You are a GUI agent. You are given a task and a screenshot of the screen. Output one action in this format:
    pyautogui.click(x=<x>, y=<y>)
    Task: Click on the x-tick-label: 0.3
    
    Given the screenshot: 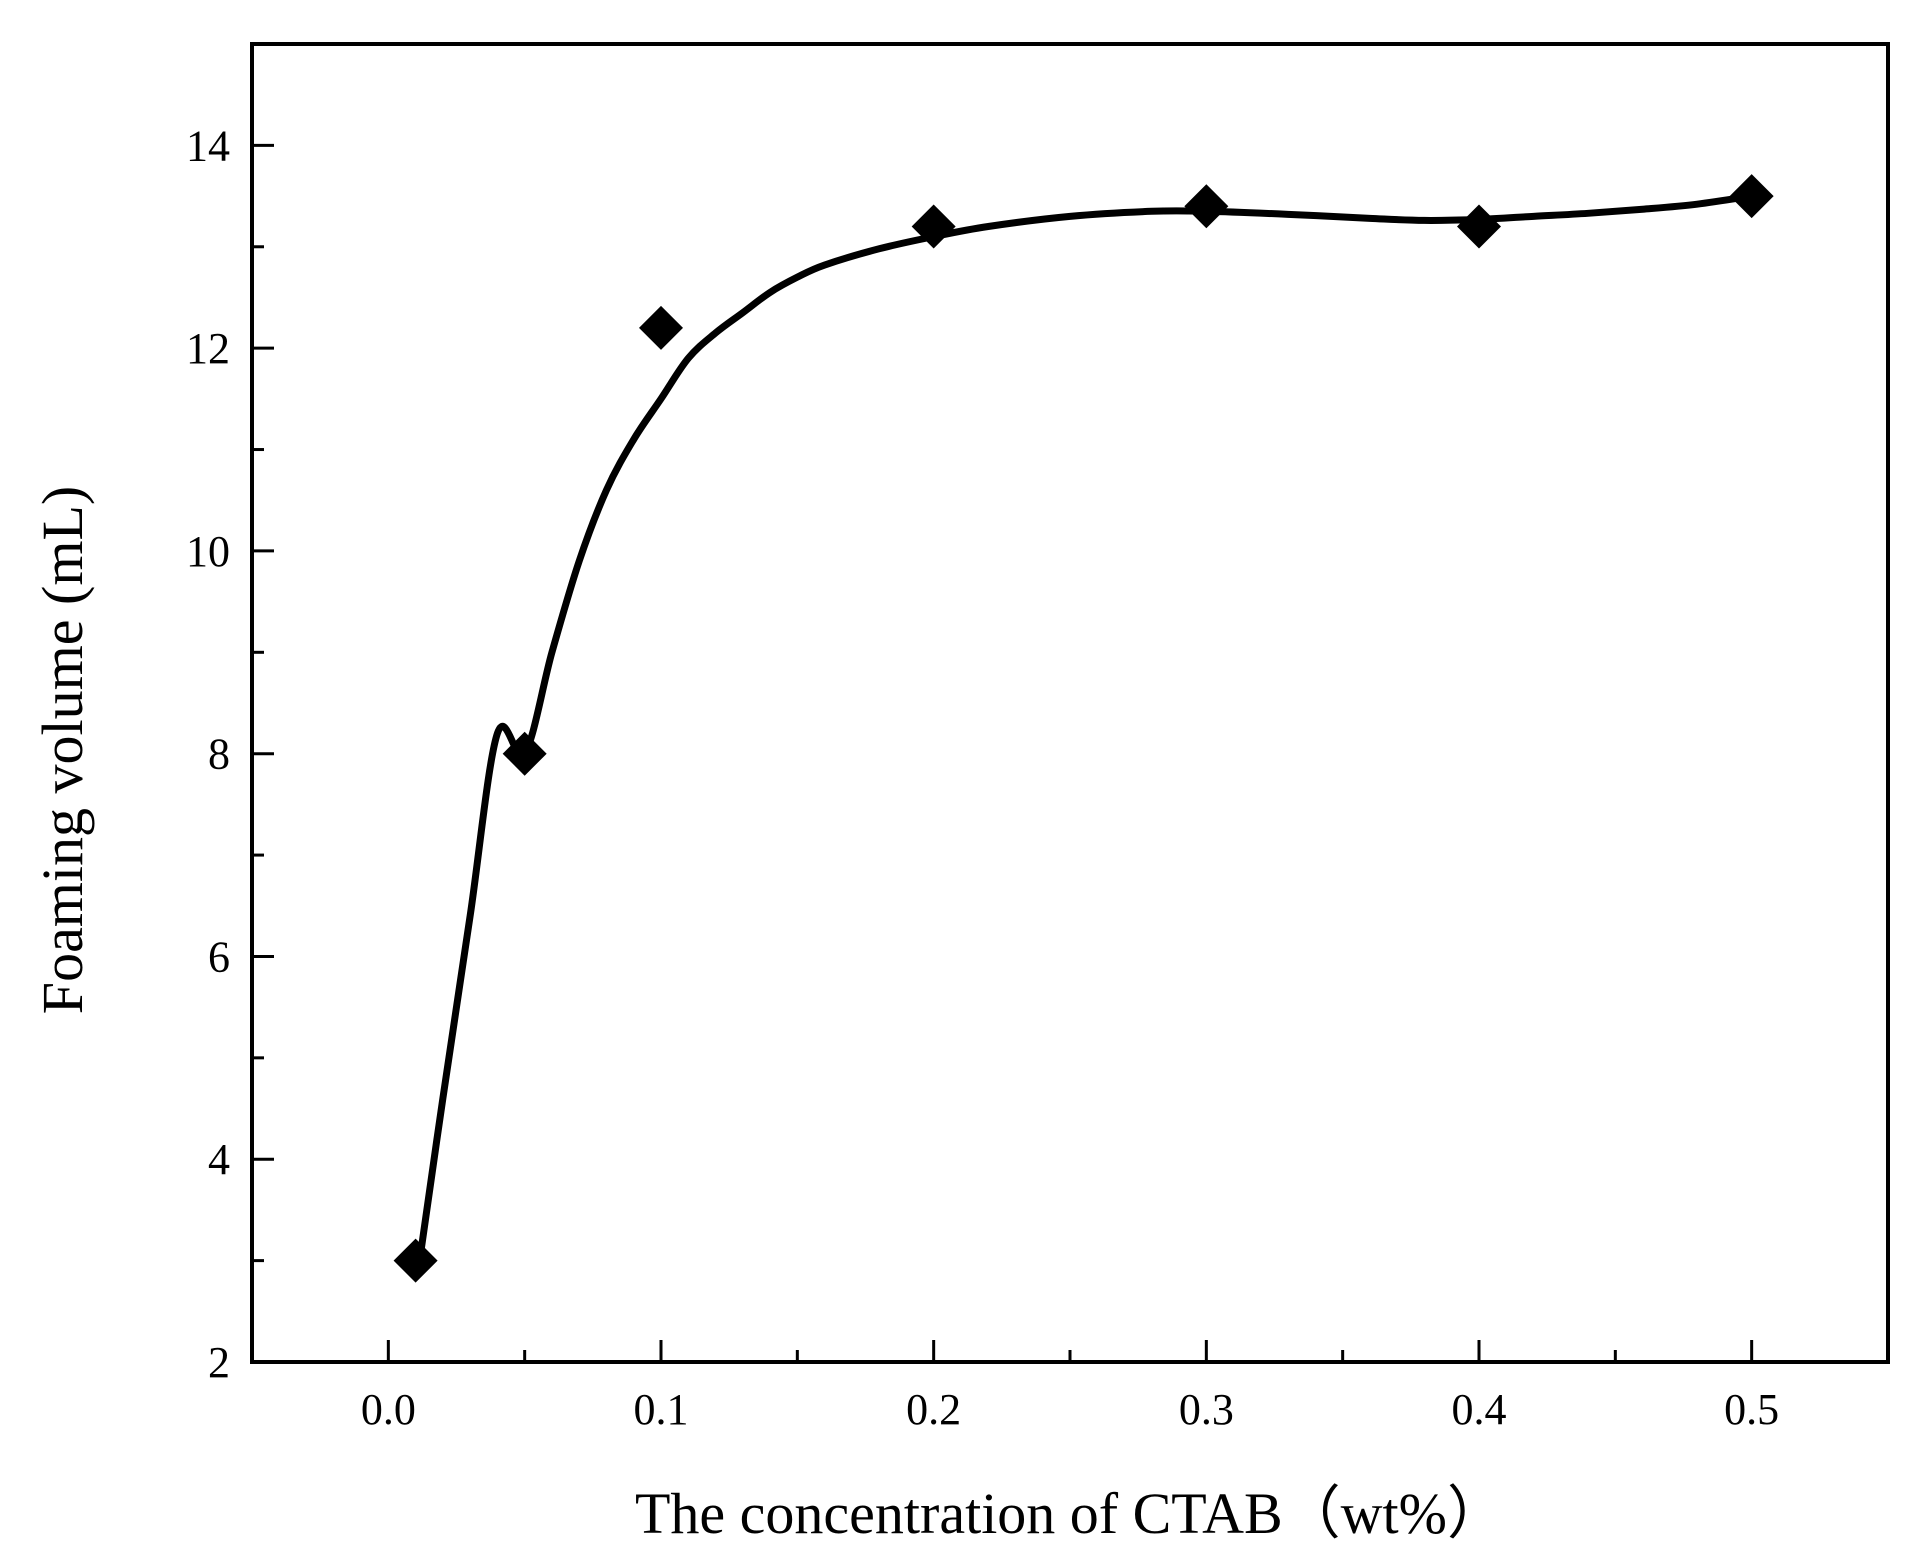 What is the action you would take?
    pyautogui.click(x=1206, y=1409)
    